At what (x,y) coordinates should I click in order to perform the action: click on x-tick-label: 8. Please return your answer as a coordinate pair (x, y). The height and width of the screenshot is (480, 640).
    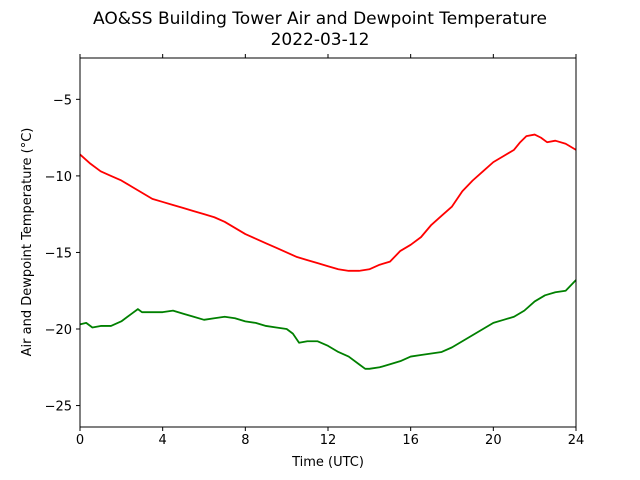
    Looking at the image, I should click on (245, 440).